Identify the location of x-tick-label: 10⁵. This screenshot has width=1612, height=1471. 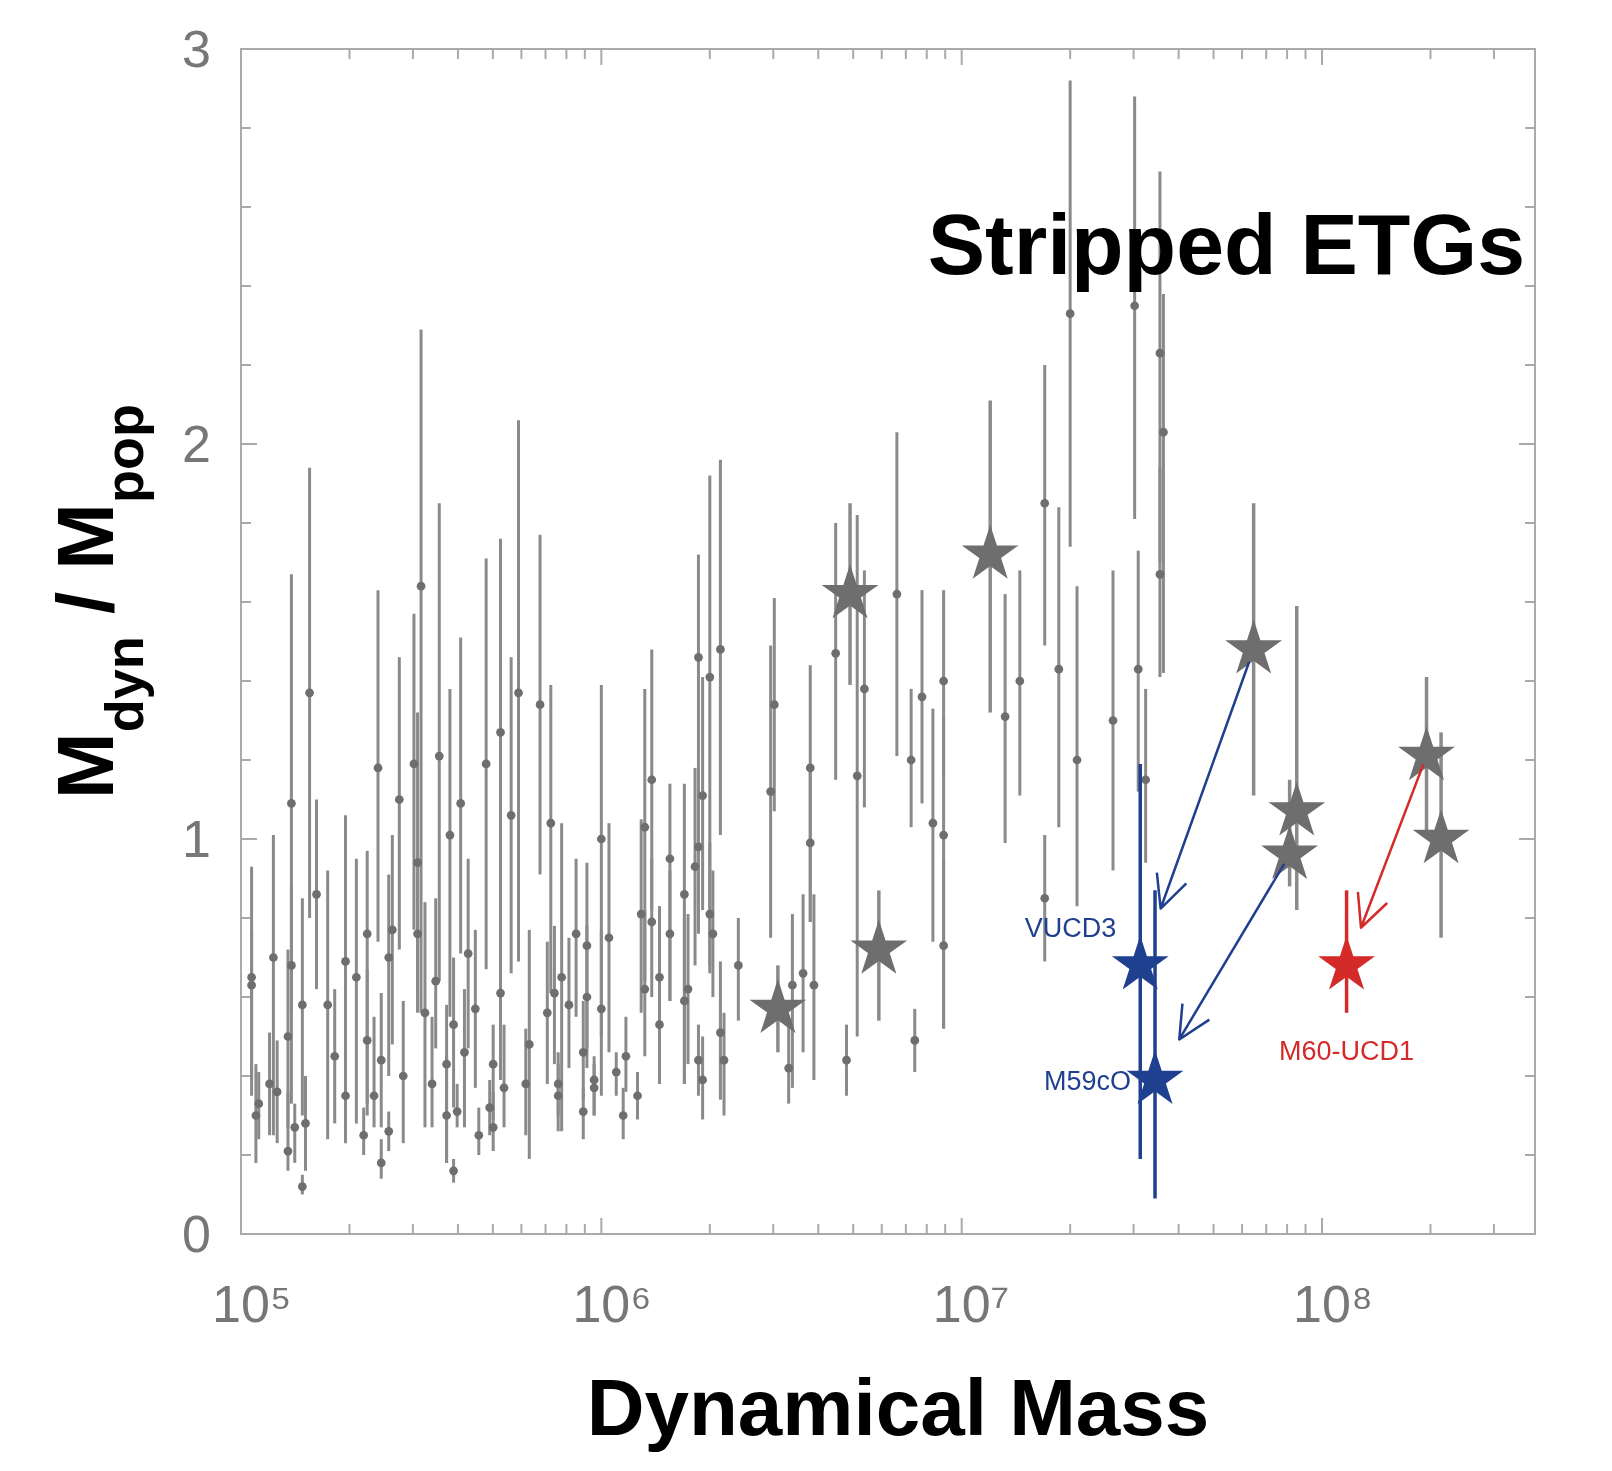
(252, 1304).